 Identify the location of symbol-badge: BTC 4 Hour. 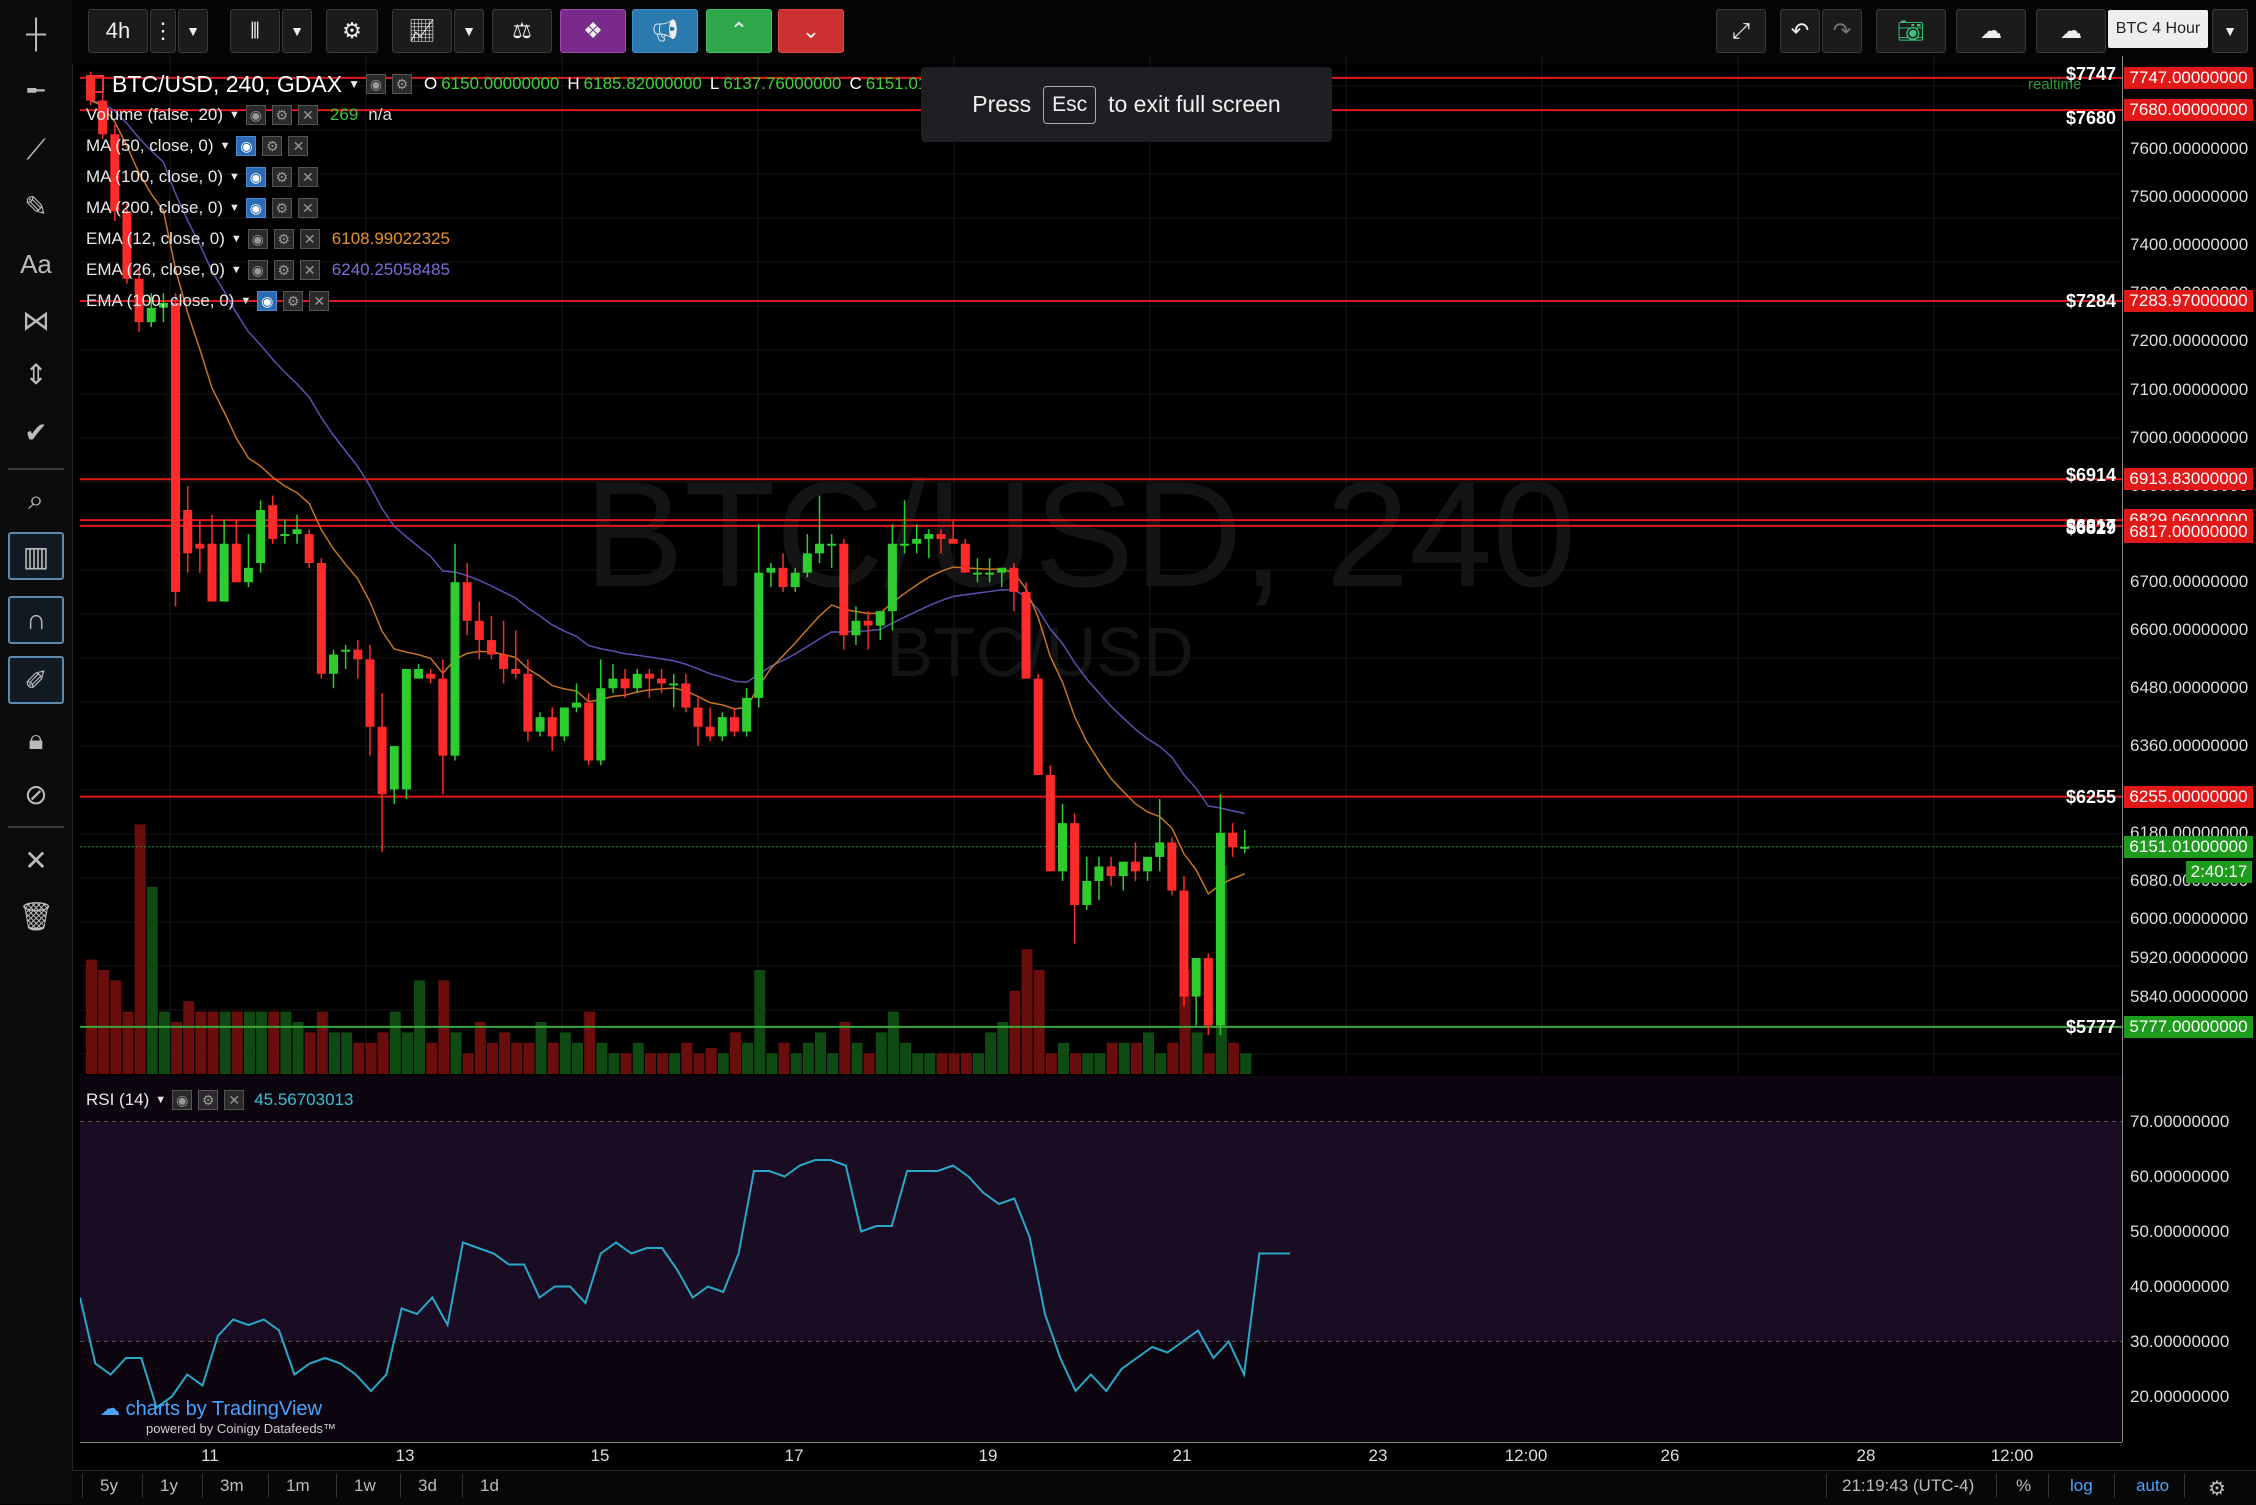
(2158, 29).